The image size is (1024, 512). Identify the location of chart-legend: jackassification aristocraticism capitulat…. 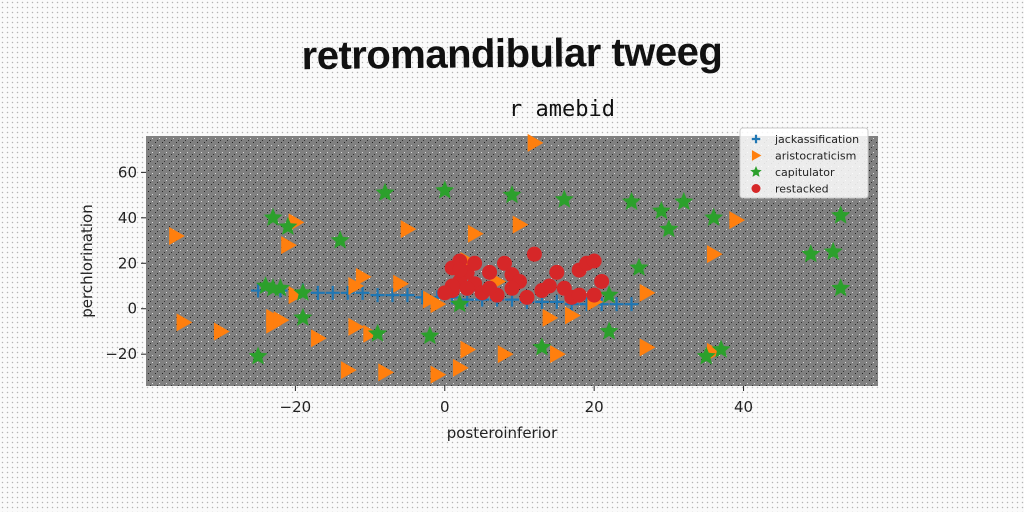
(804, 163).